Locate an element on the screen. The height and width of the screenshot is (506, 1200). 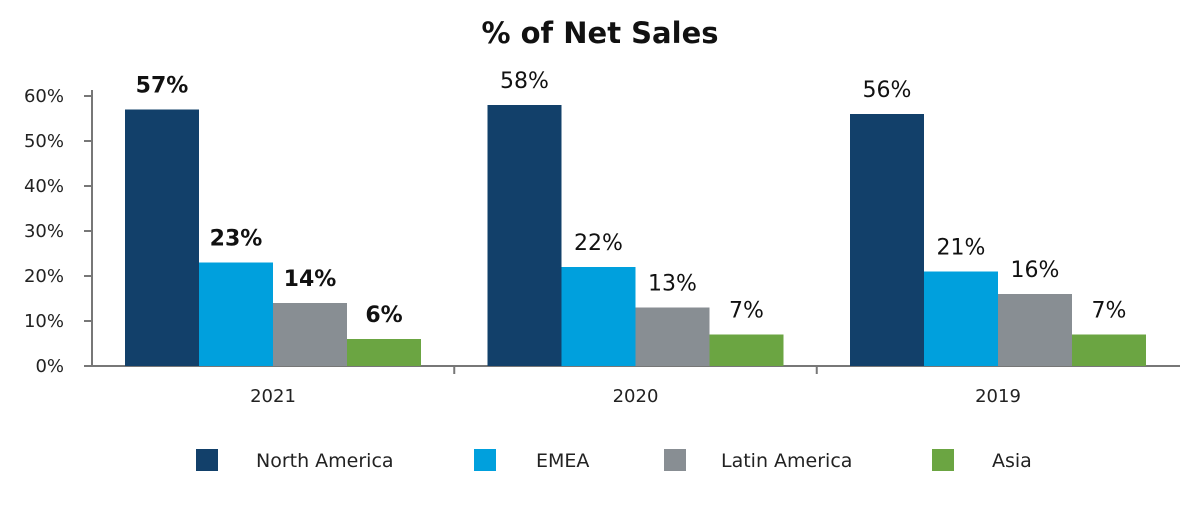
y-tick-label: 30% is located at coordinates (44, 231).